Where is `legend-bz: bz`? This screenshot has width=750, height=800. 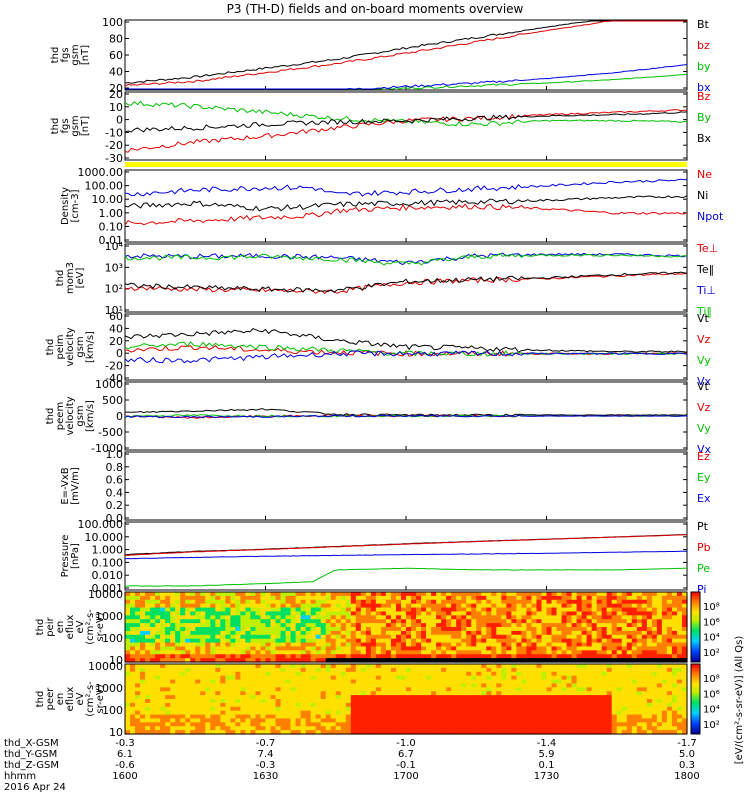 legend-bz: bz is located at coordinates (703, 45).